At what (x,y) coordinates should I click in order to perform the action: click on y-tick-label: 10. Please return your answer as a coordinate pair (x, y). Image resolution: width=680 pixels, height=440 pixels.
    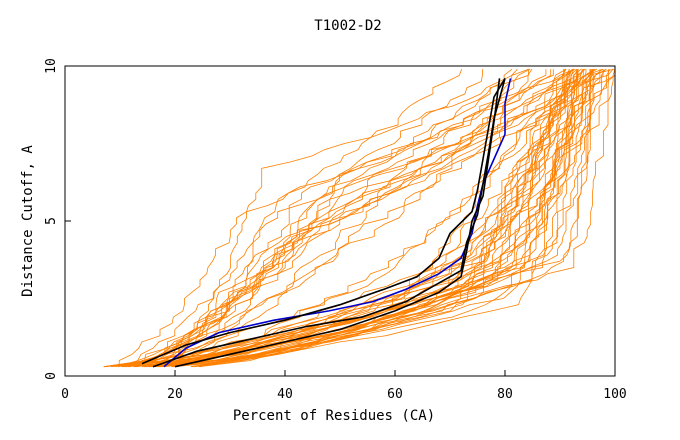
    Looking at the image, I should click on (51, 66).